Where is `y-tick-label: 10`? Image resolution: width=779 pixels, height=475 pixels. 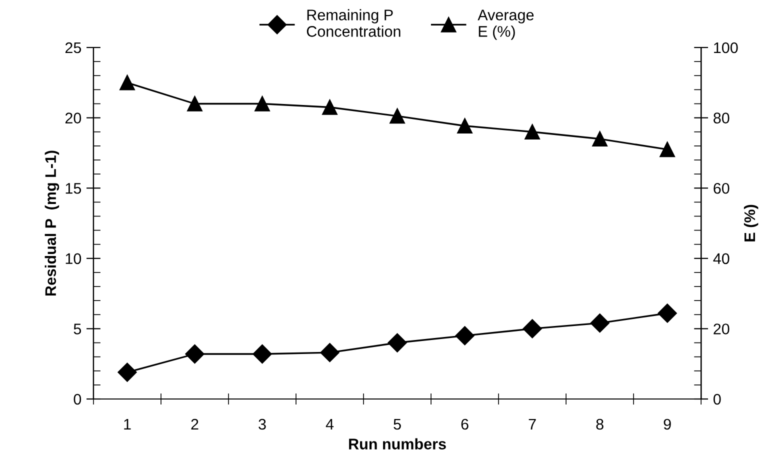 y-tick-label: 10 is located at coordinates (74, 258).